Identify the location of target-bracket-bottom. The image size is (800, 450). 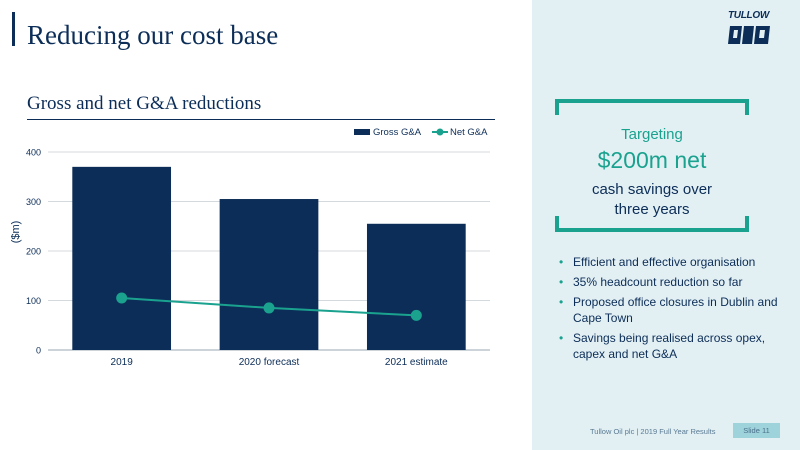
(652, 224).